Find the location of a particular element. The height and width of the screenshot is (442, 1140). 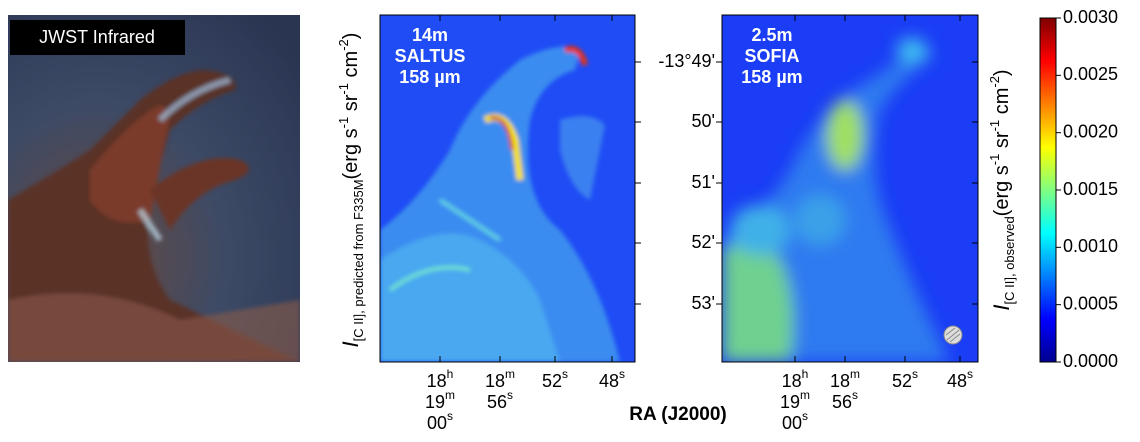

subscript: [C II], observed is located at coordinates (1009, 260).